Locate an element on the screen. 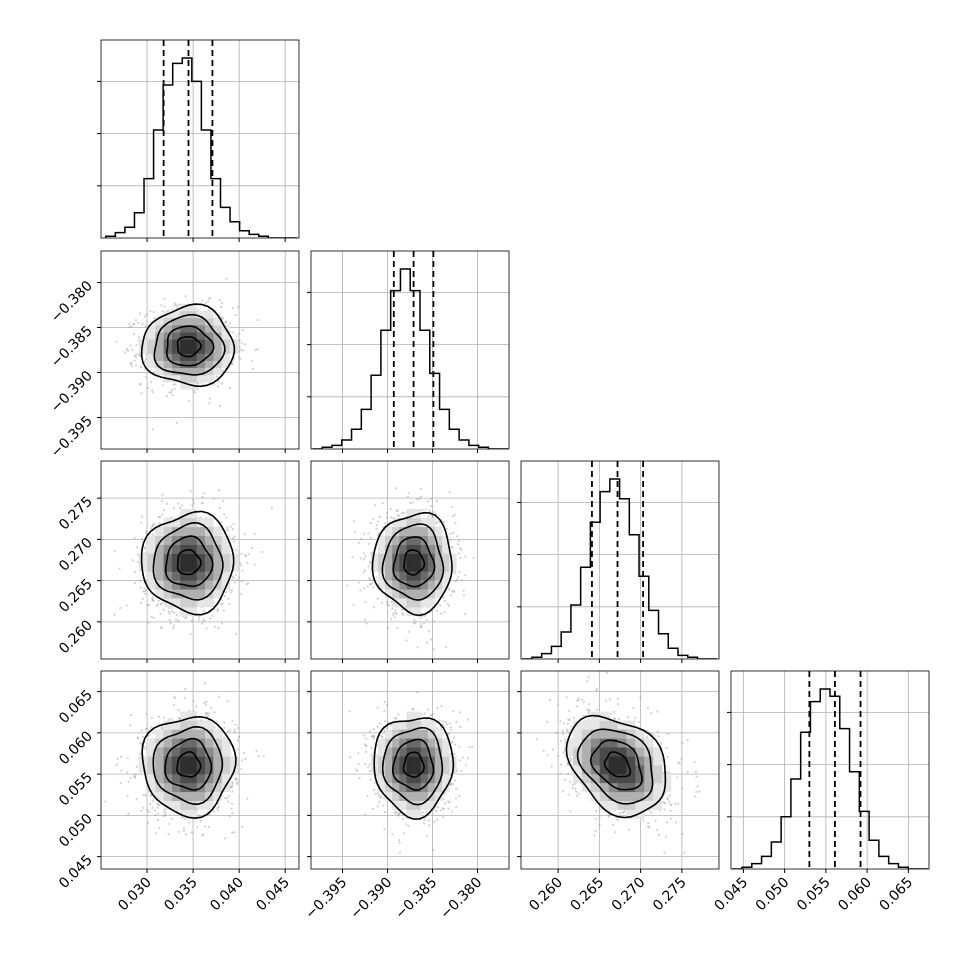 The image size is (970, 970). x-tick-label-3: 0.050 is located at coordinates (773, 895).